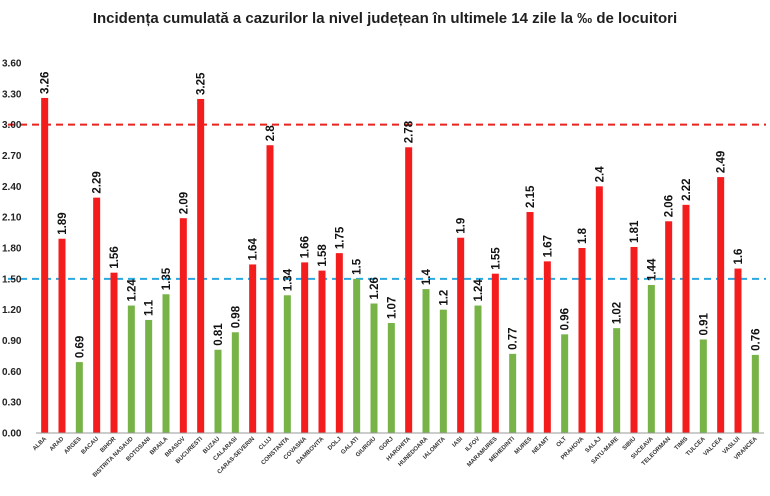 This screenshot has height=496, width=770. I want to click on data-label: 1.07, so click(392, 308).